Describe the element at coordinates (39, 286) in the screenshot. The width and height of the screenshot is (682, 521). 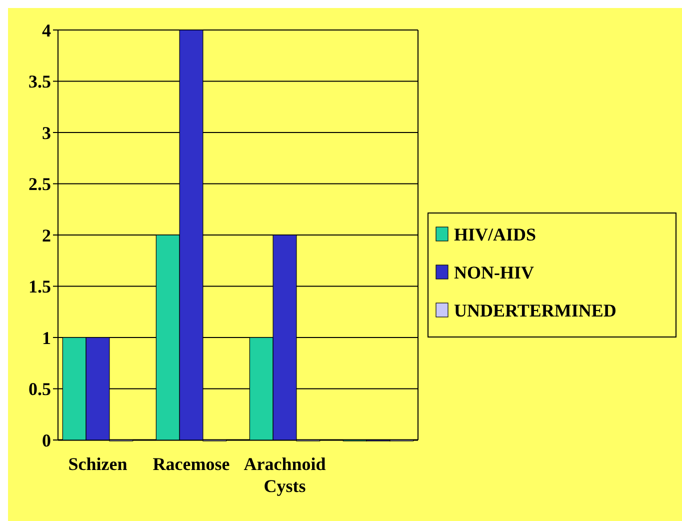
I see `y-tick-label: 1.5` at that location.